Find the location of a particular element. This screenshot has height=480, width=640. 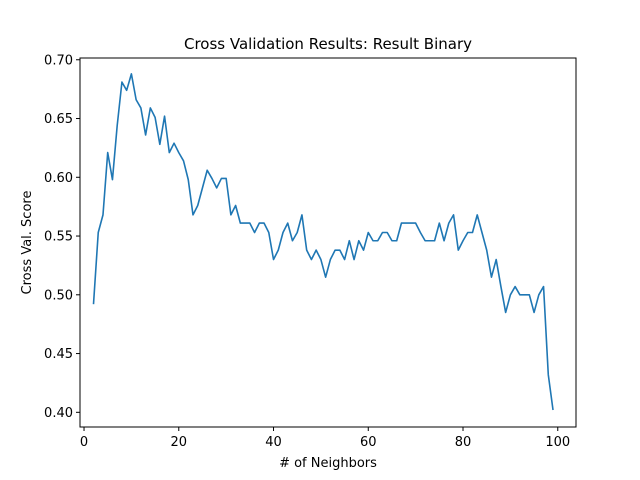

y-tick-label: 0.40 is located at coordinates (58, 413).